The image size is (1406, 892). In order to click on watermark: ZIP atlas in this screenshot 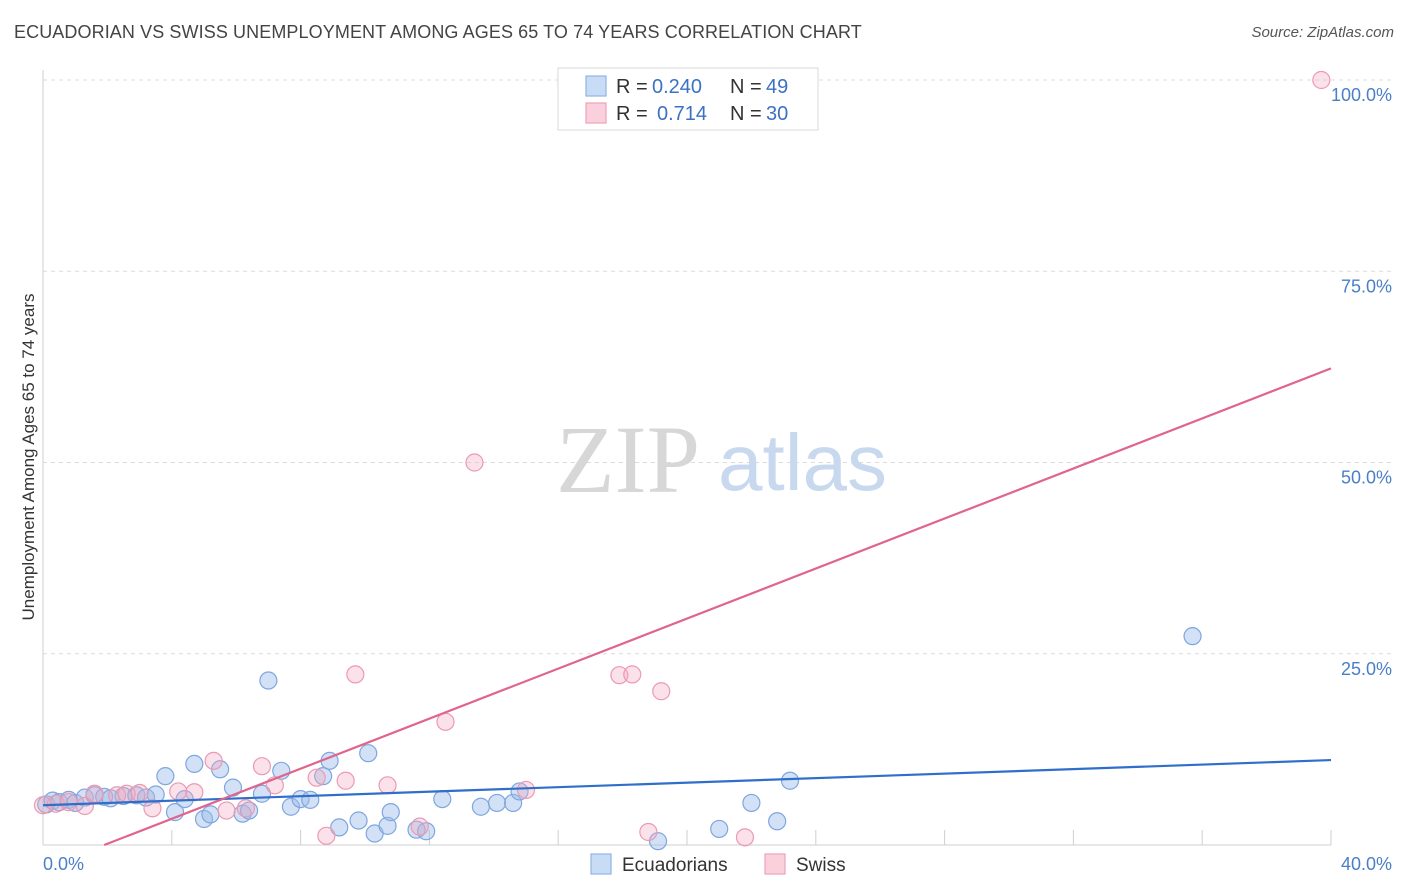, I will do `click(721, 459)`.